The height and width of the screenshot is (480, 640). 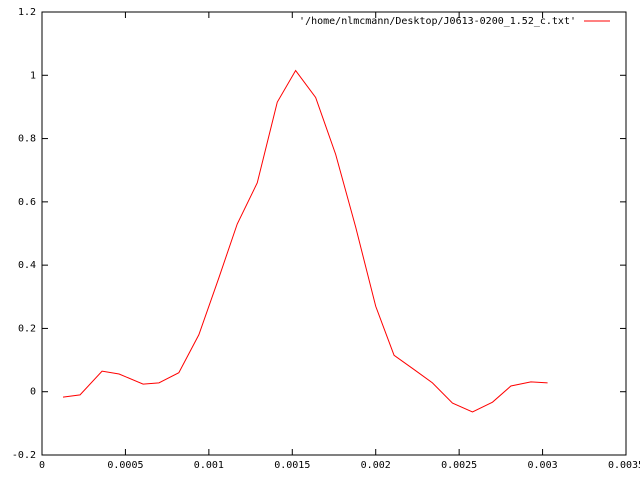 I want to click on x-tick-label: 0.0025, so click(x=459, y=465).